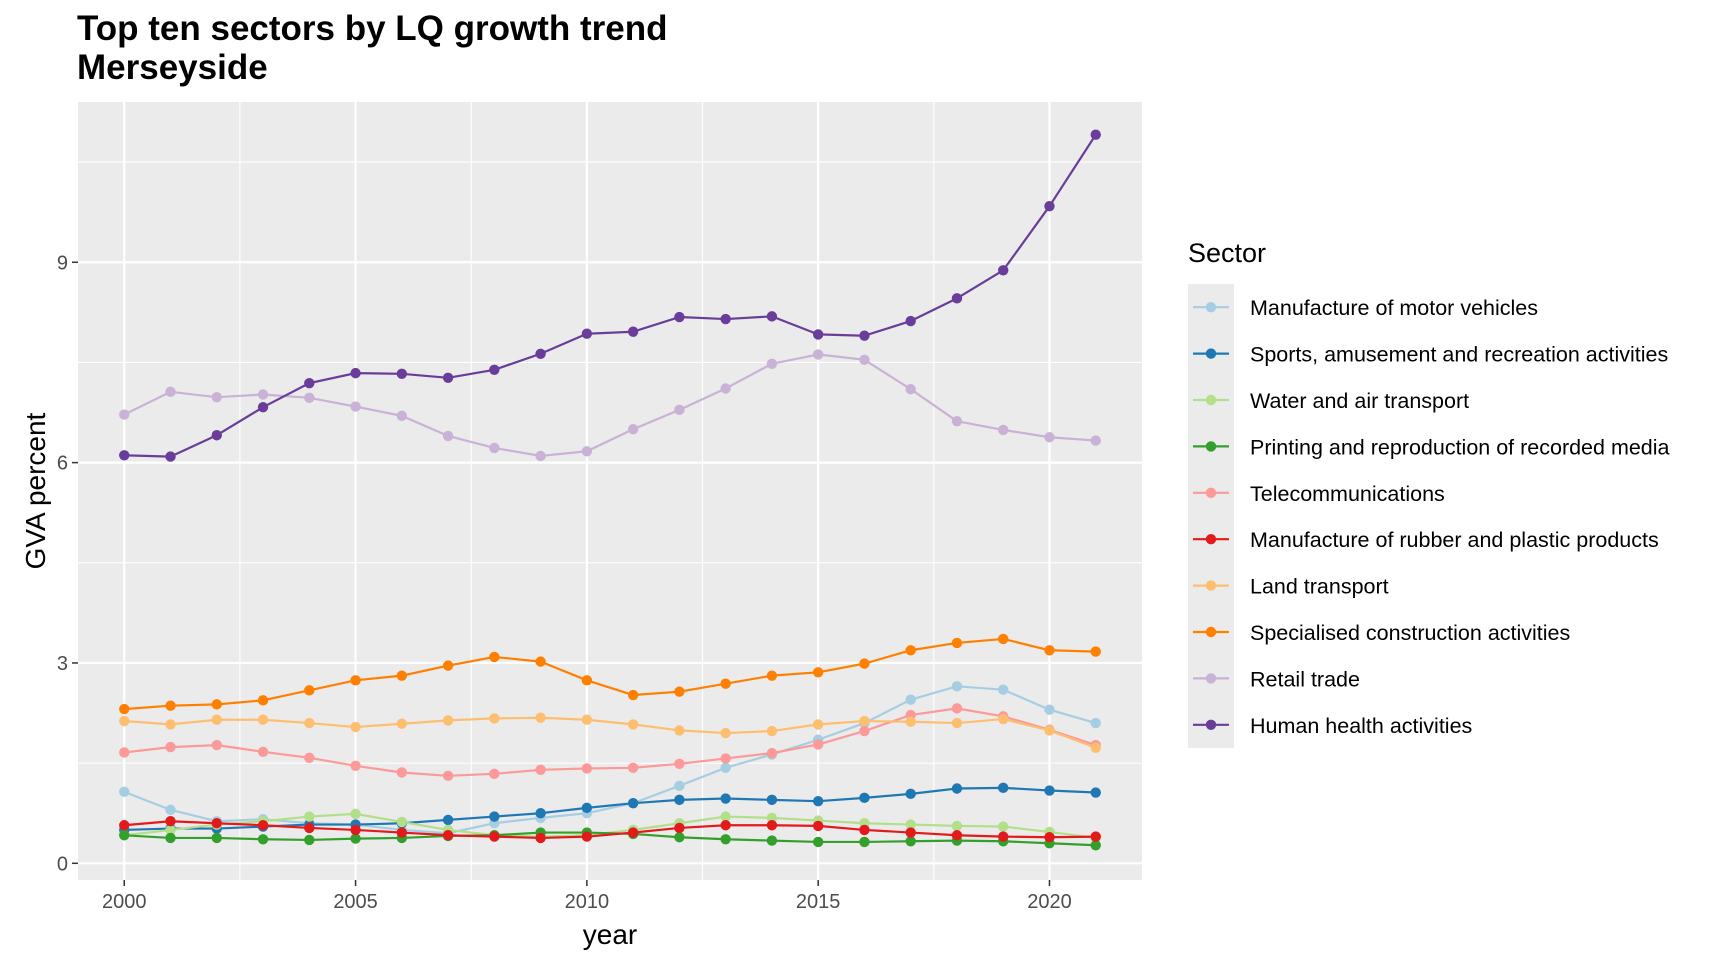  Describe the element at coordinates (1049, 902) in the screenshot. I see `x-tick-label: 2020` at that location.